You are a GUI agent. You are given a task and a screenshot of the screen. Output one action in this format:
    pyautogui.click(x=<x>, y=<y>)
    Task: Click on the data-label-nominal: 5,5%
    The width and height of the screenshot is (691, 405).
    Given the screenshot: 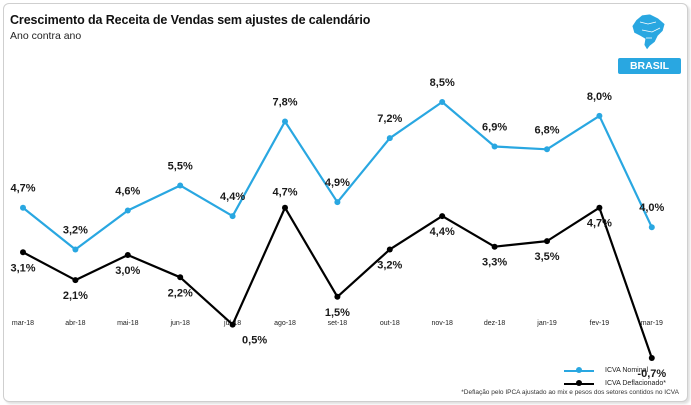 What is the action you would take?
    pyautogui.click(x=180, y=166)
    